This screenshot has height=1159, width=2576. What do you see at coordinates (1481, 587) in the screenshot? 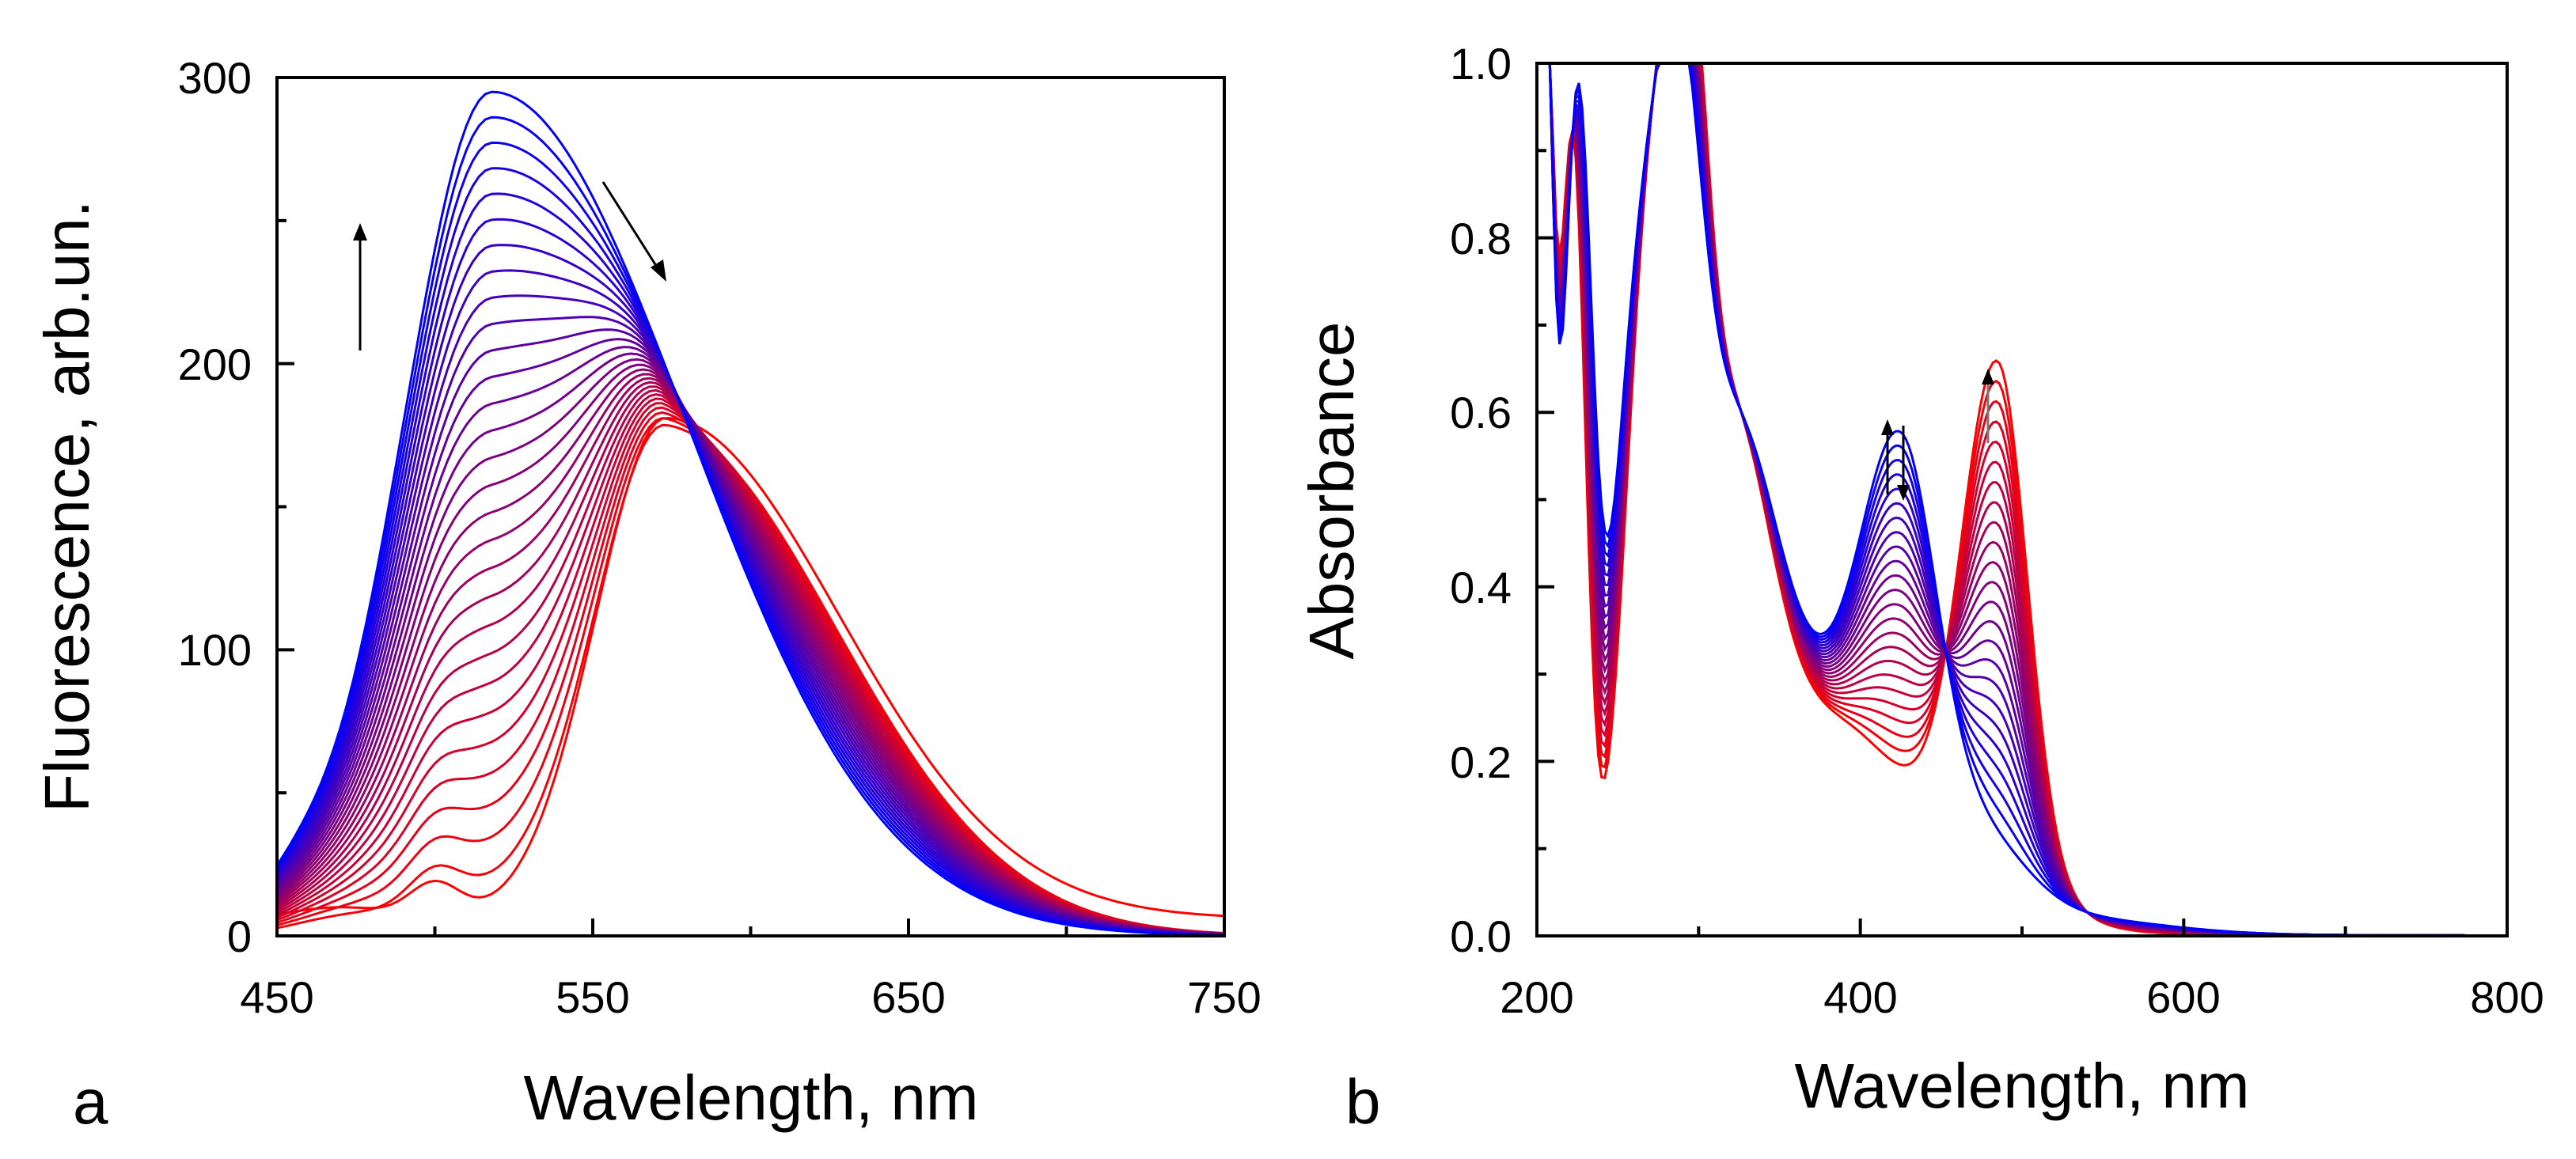
I see `panel-b-ytick-label: 0.4` at bounding box center [1481, 587].